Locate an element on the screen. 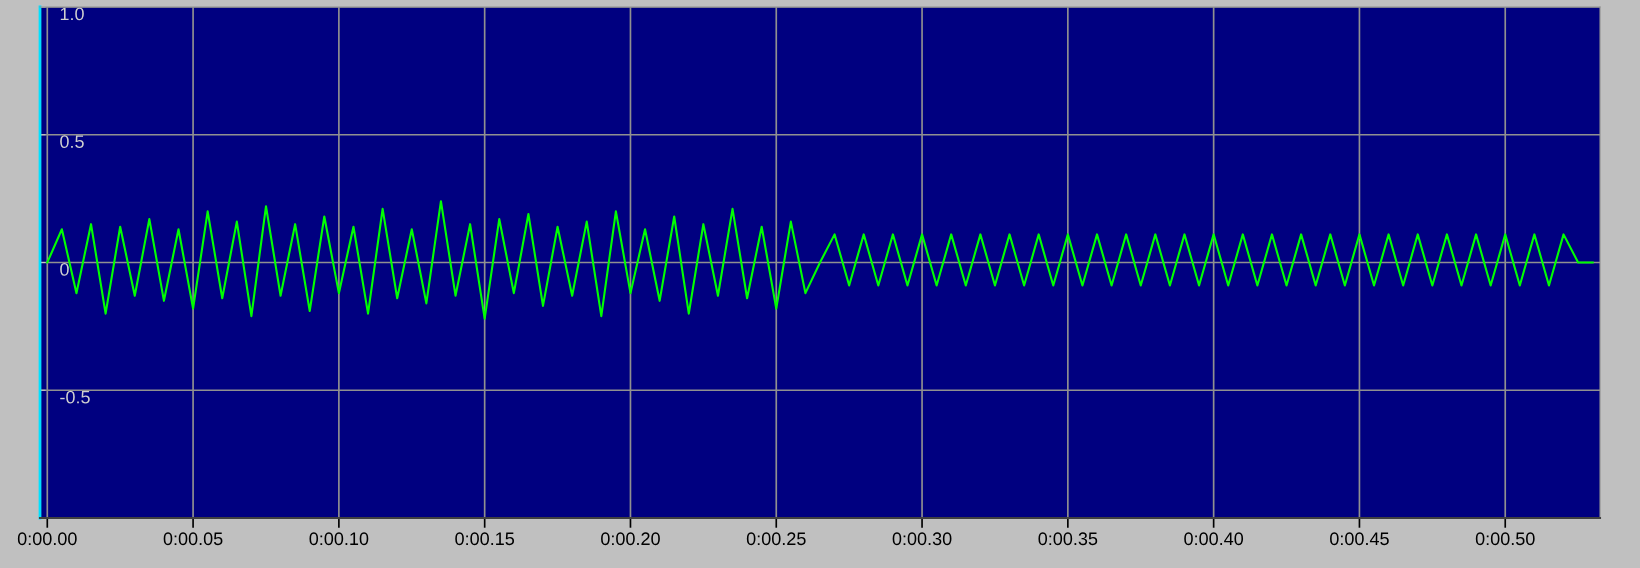  x-tick-label: 0:00.05 is located at coordinates (193, 539).